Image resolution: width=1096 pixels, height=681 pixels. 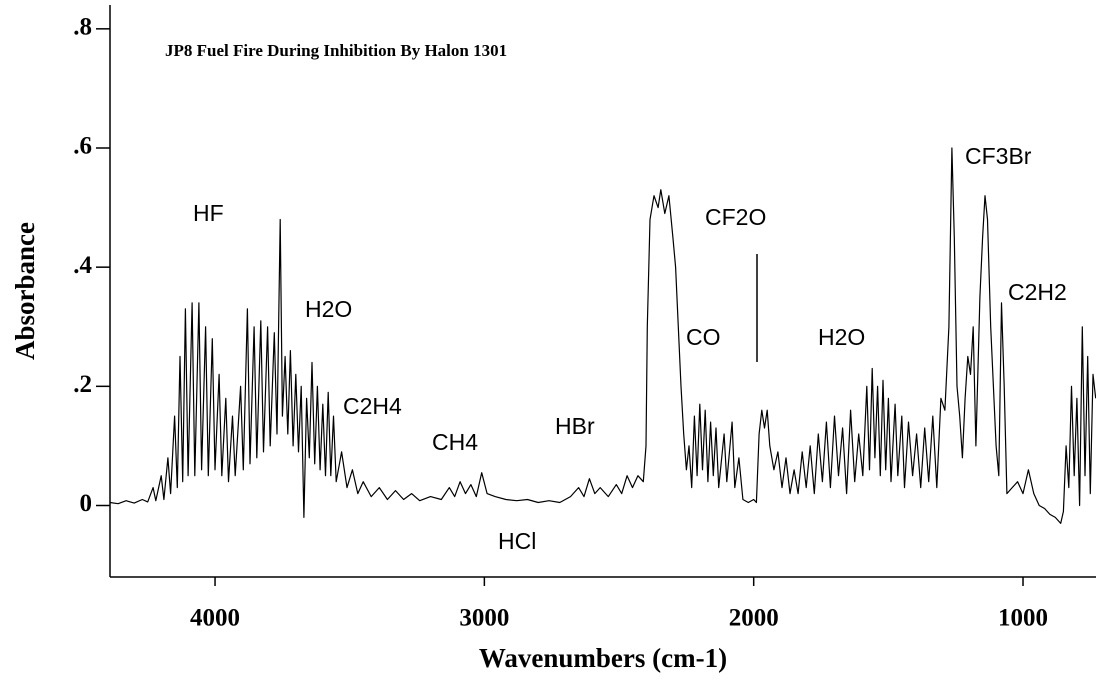 What do you see at coordinates (82, 146) in the screenshot?
I see `y-tick-label: .6` at bounding box center [82, 146].